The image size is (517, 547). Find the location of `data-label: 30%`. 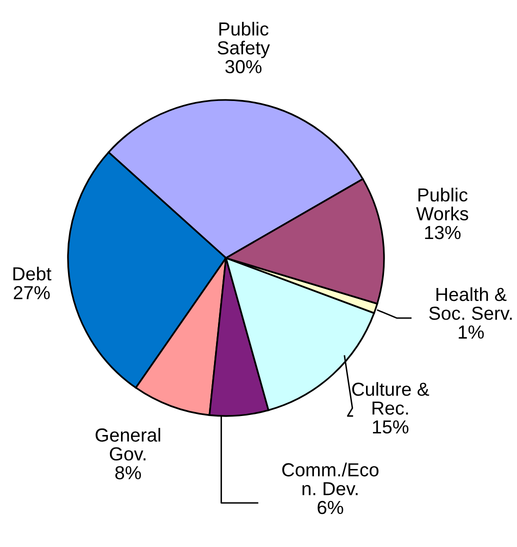

data-label: 30% is located at coordinates (243, 67).